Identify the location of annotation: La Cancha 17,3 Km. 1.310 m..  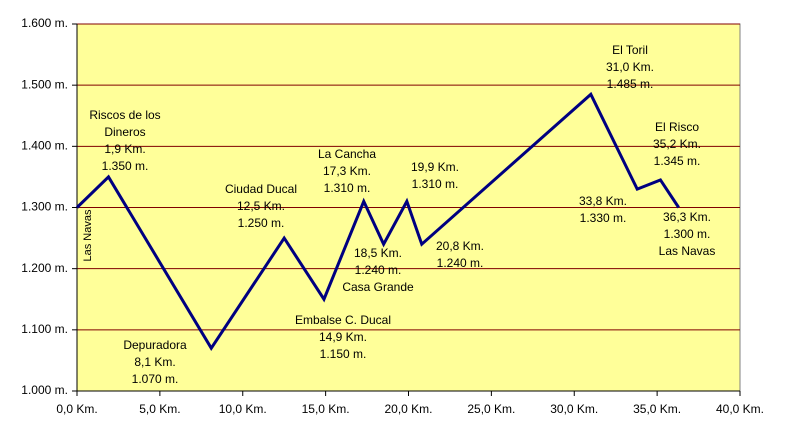
(347, 171).